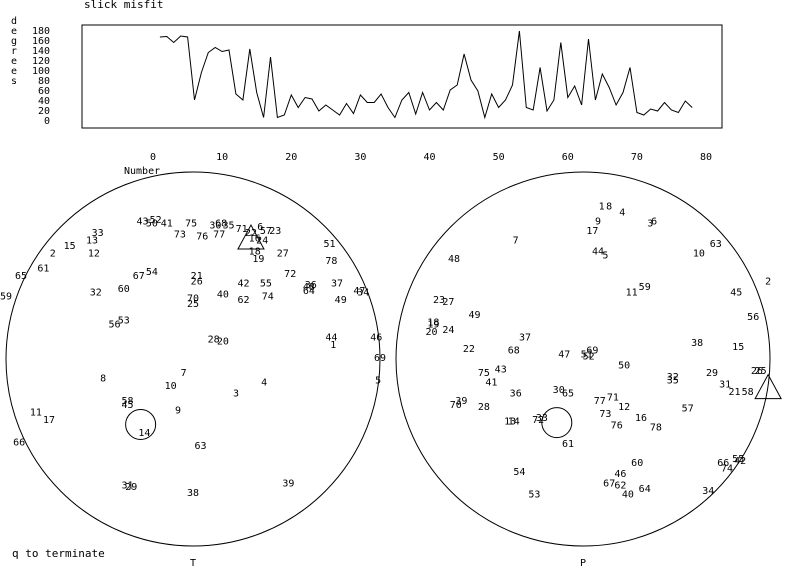 This screenshot has height=569, width=795. What do you see at coordinates (600, 401) in the screenshot?
I see `stereonet-point-label: 77` at bounding box center [600, 401].